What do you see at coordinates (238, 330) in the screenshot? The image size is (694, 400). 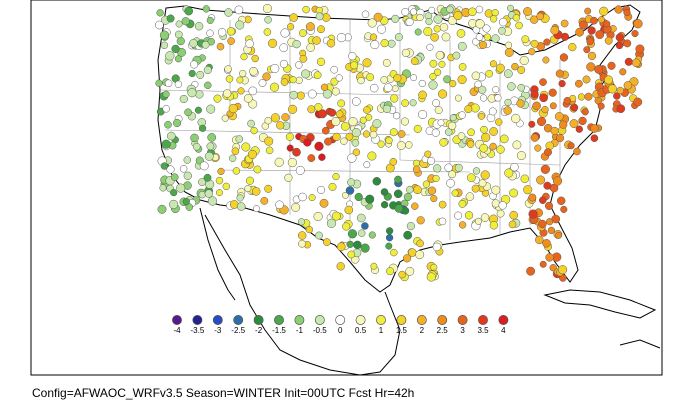 I see `legend-label: -2.5` at bounding box center [238, 330].